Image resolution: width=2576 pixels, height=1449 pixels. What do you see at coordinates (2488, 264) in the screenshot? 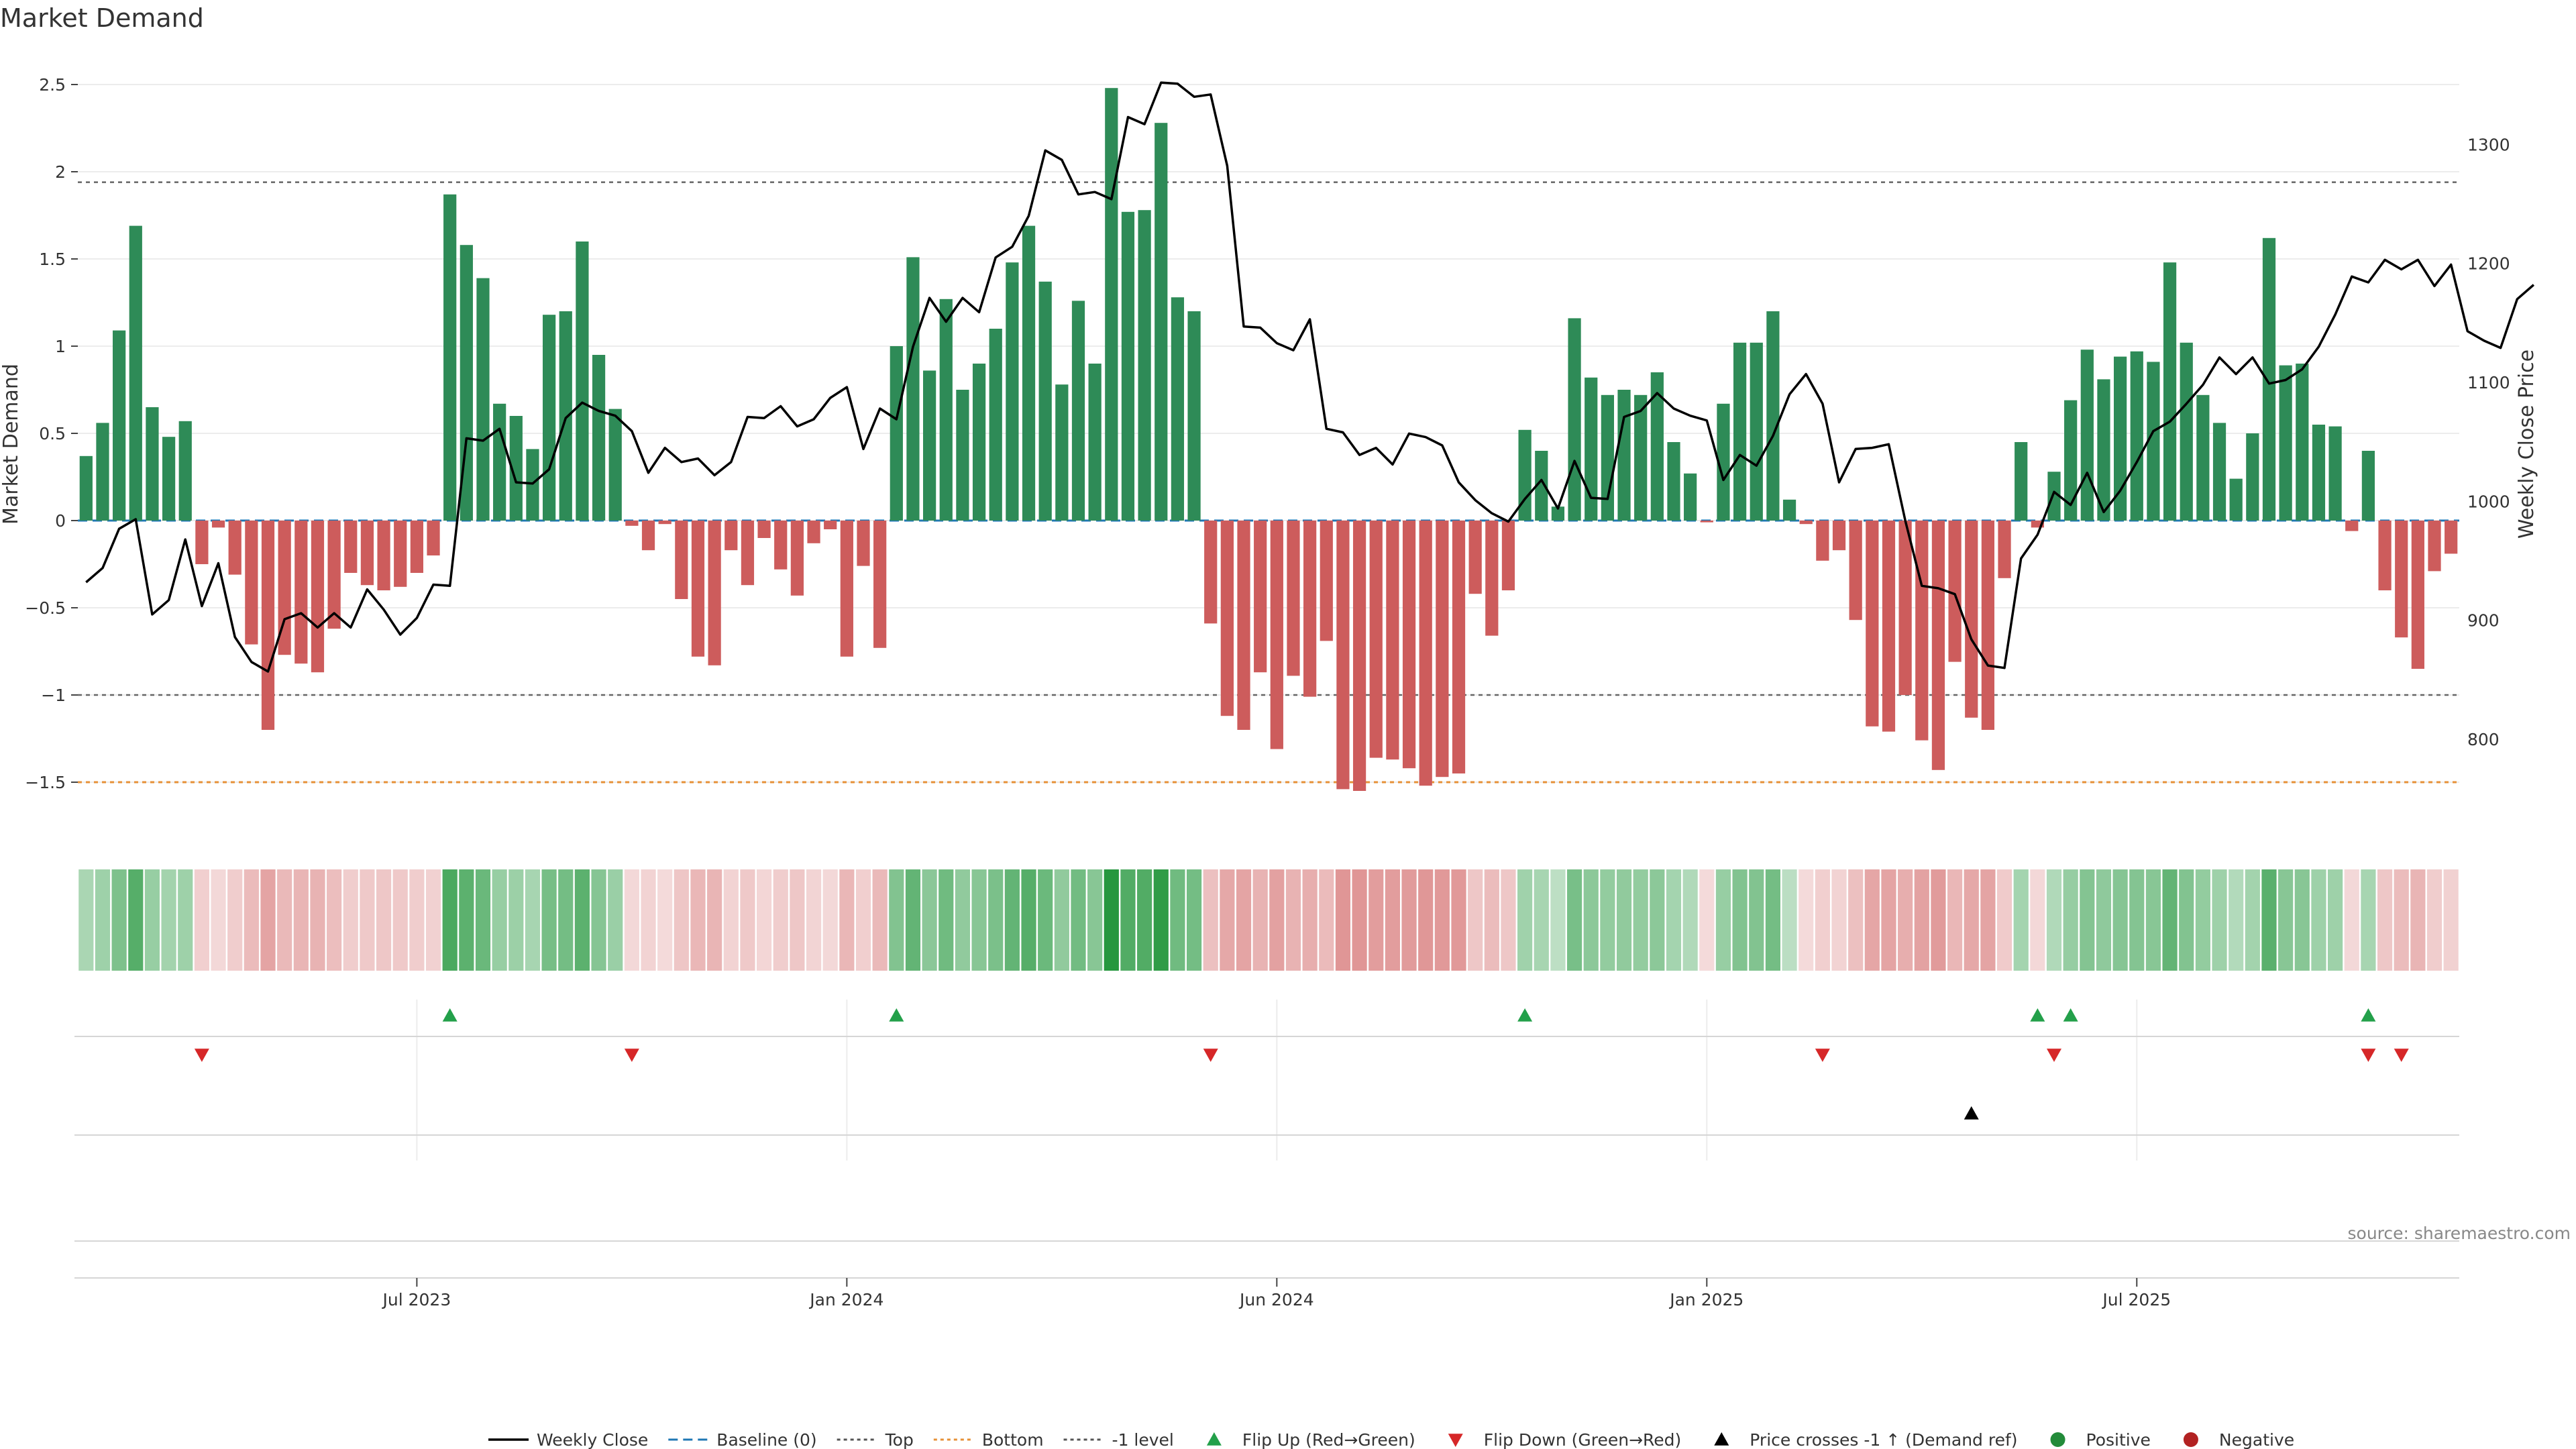
I see `y-right-tick-label: 1200` at bounding box center [2488, 264].